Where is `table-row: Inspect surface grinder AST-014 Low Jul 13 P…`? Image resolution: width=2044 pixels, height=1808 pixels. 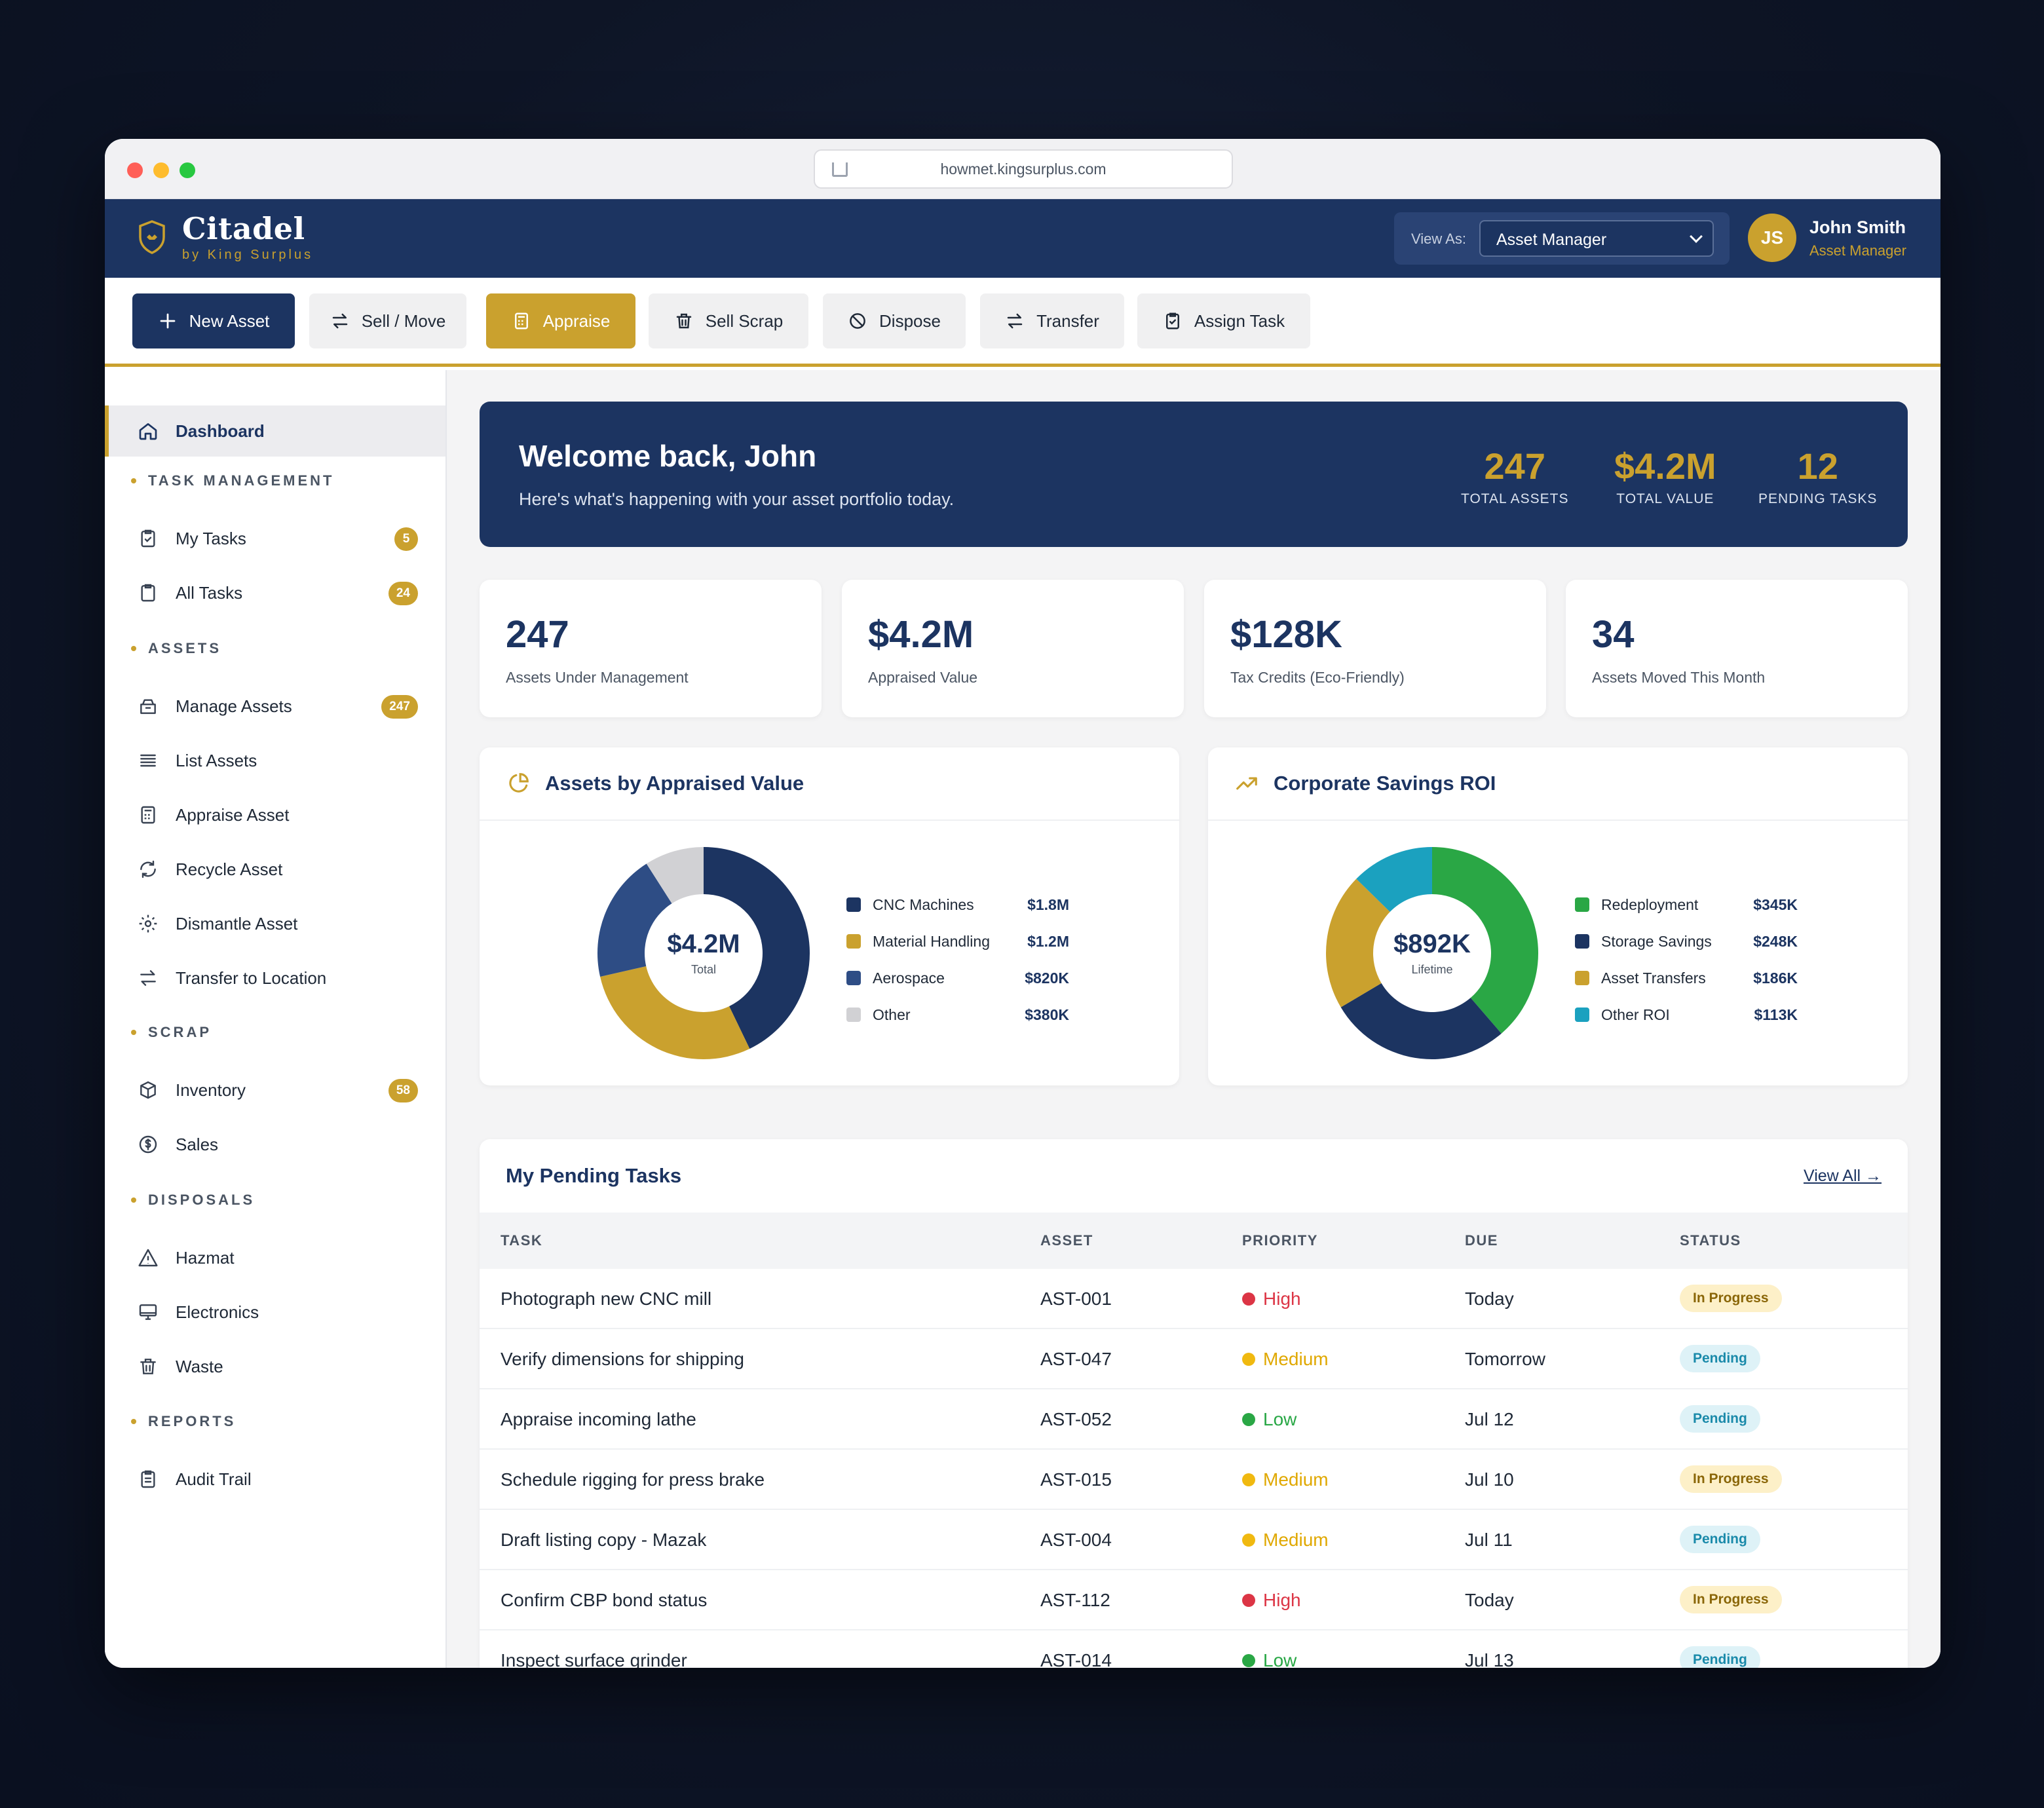
table-row: Inspect surface grinder AST-014 Low Jul 13 P… is located at coordinates (1194, 1649).